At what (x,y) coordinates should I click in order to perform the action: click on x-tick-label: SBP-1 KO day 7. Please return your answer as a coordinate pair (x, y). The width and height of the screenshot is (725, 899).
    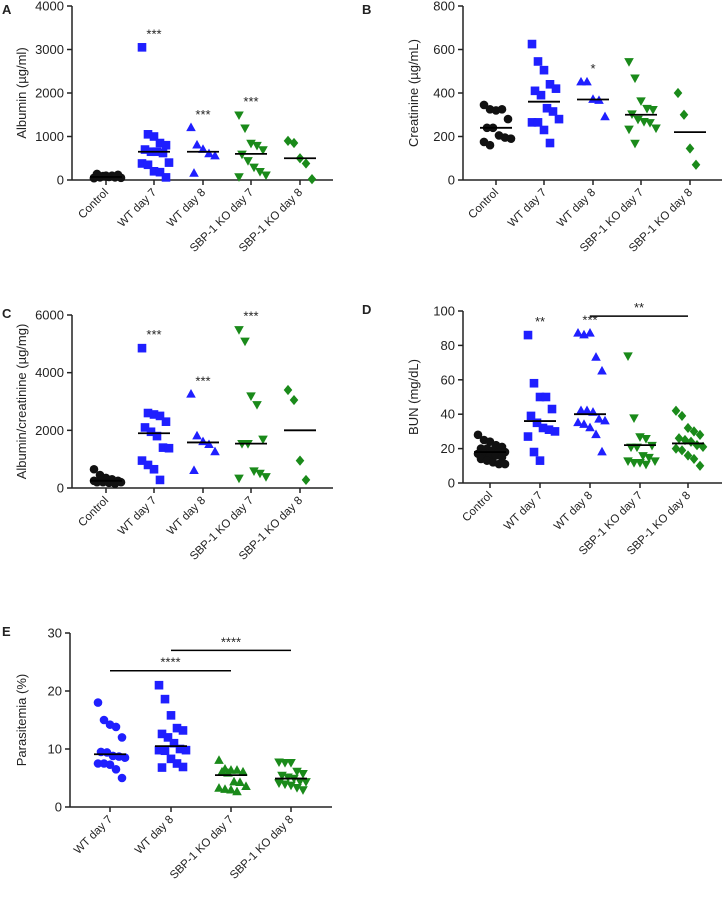
    Looking at the image, I should click on (202, 848).